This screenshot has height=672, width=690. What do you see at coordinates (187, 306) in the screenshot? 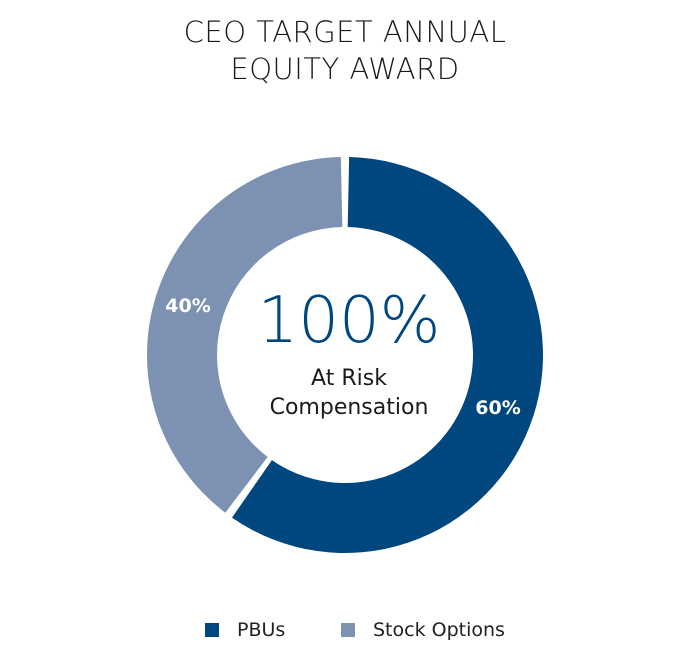
I see `slice-label-stock-options: 40%` at bounding box center [187, 306].